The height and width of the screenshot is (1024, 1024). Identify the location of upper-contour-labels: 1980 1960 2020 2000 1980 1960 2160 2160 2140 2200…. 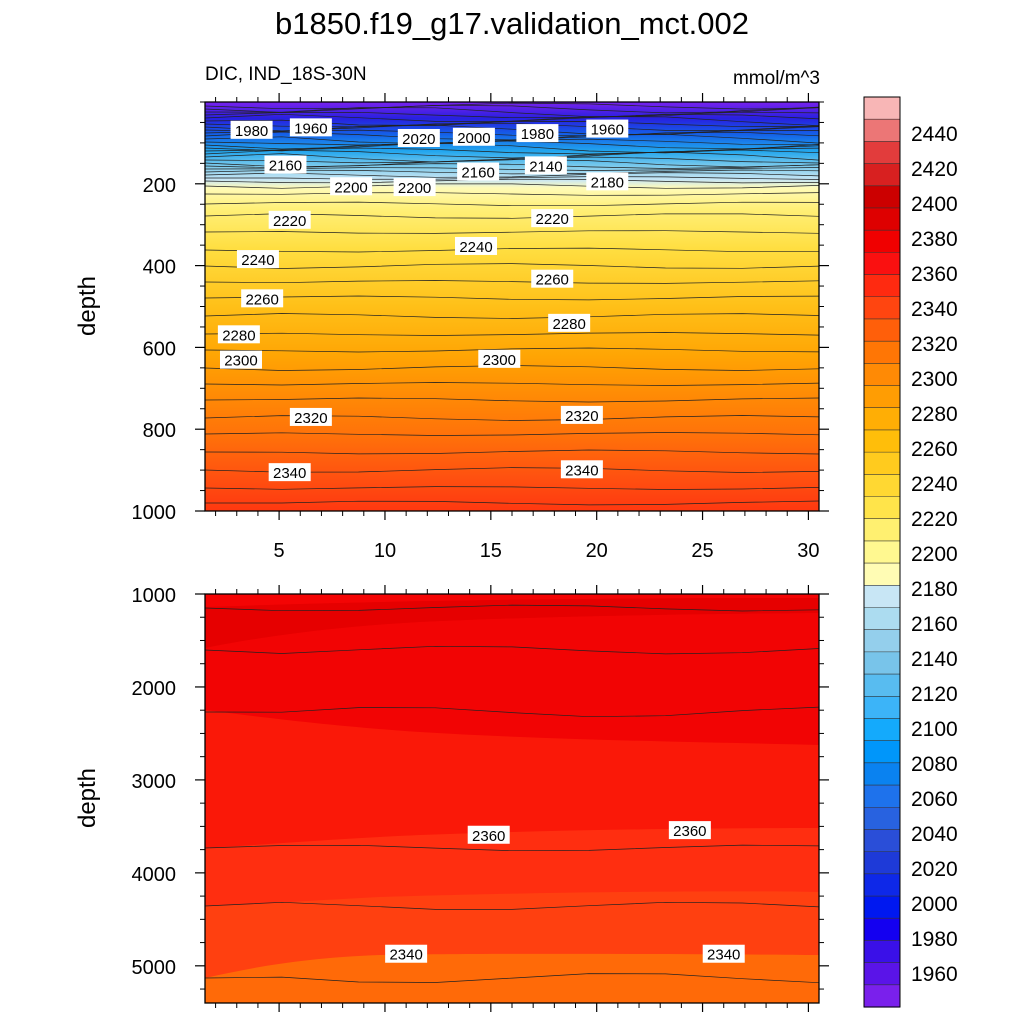
(423, 300).